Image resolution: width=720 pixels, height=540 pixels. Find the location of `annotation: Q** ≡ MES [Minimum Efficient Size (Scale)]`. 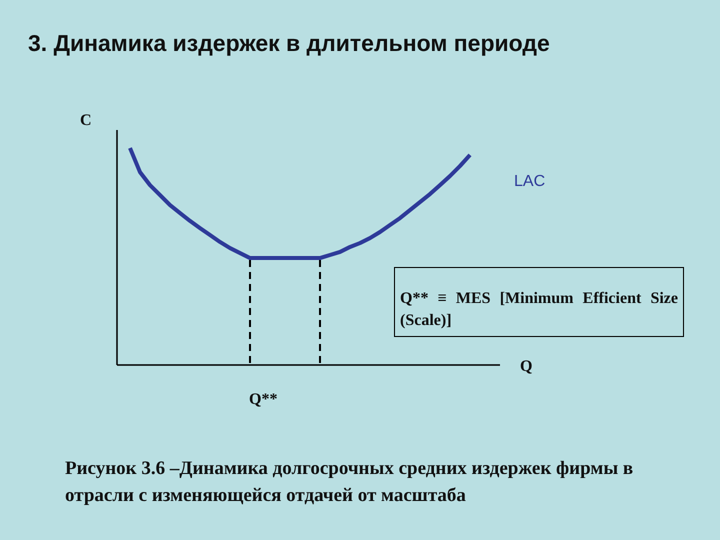

annotation: Q** ≡ MES [Minimum Efficient Size (Scale)] is located at coordinates (539, 310).